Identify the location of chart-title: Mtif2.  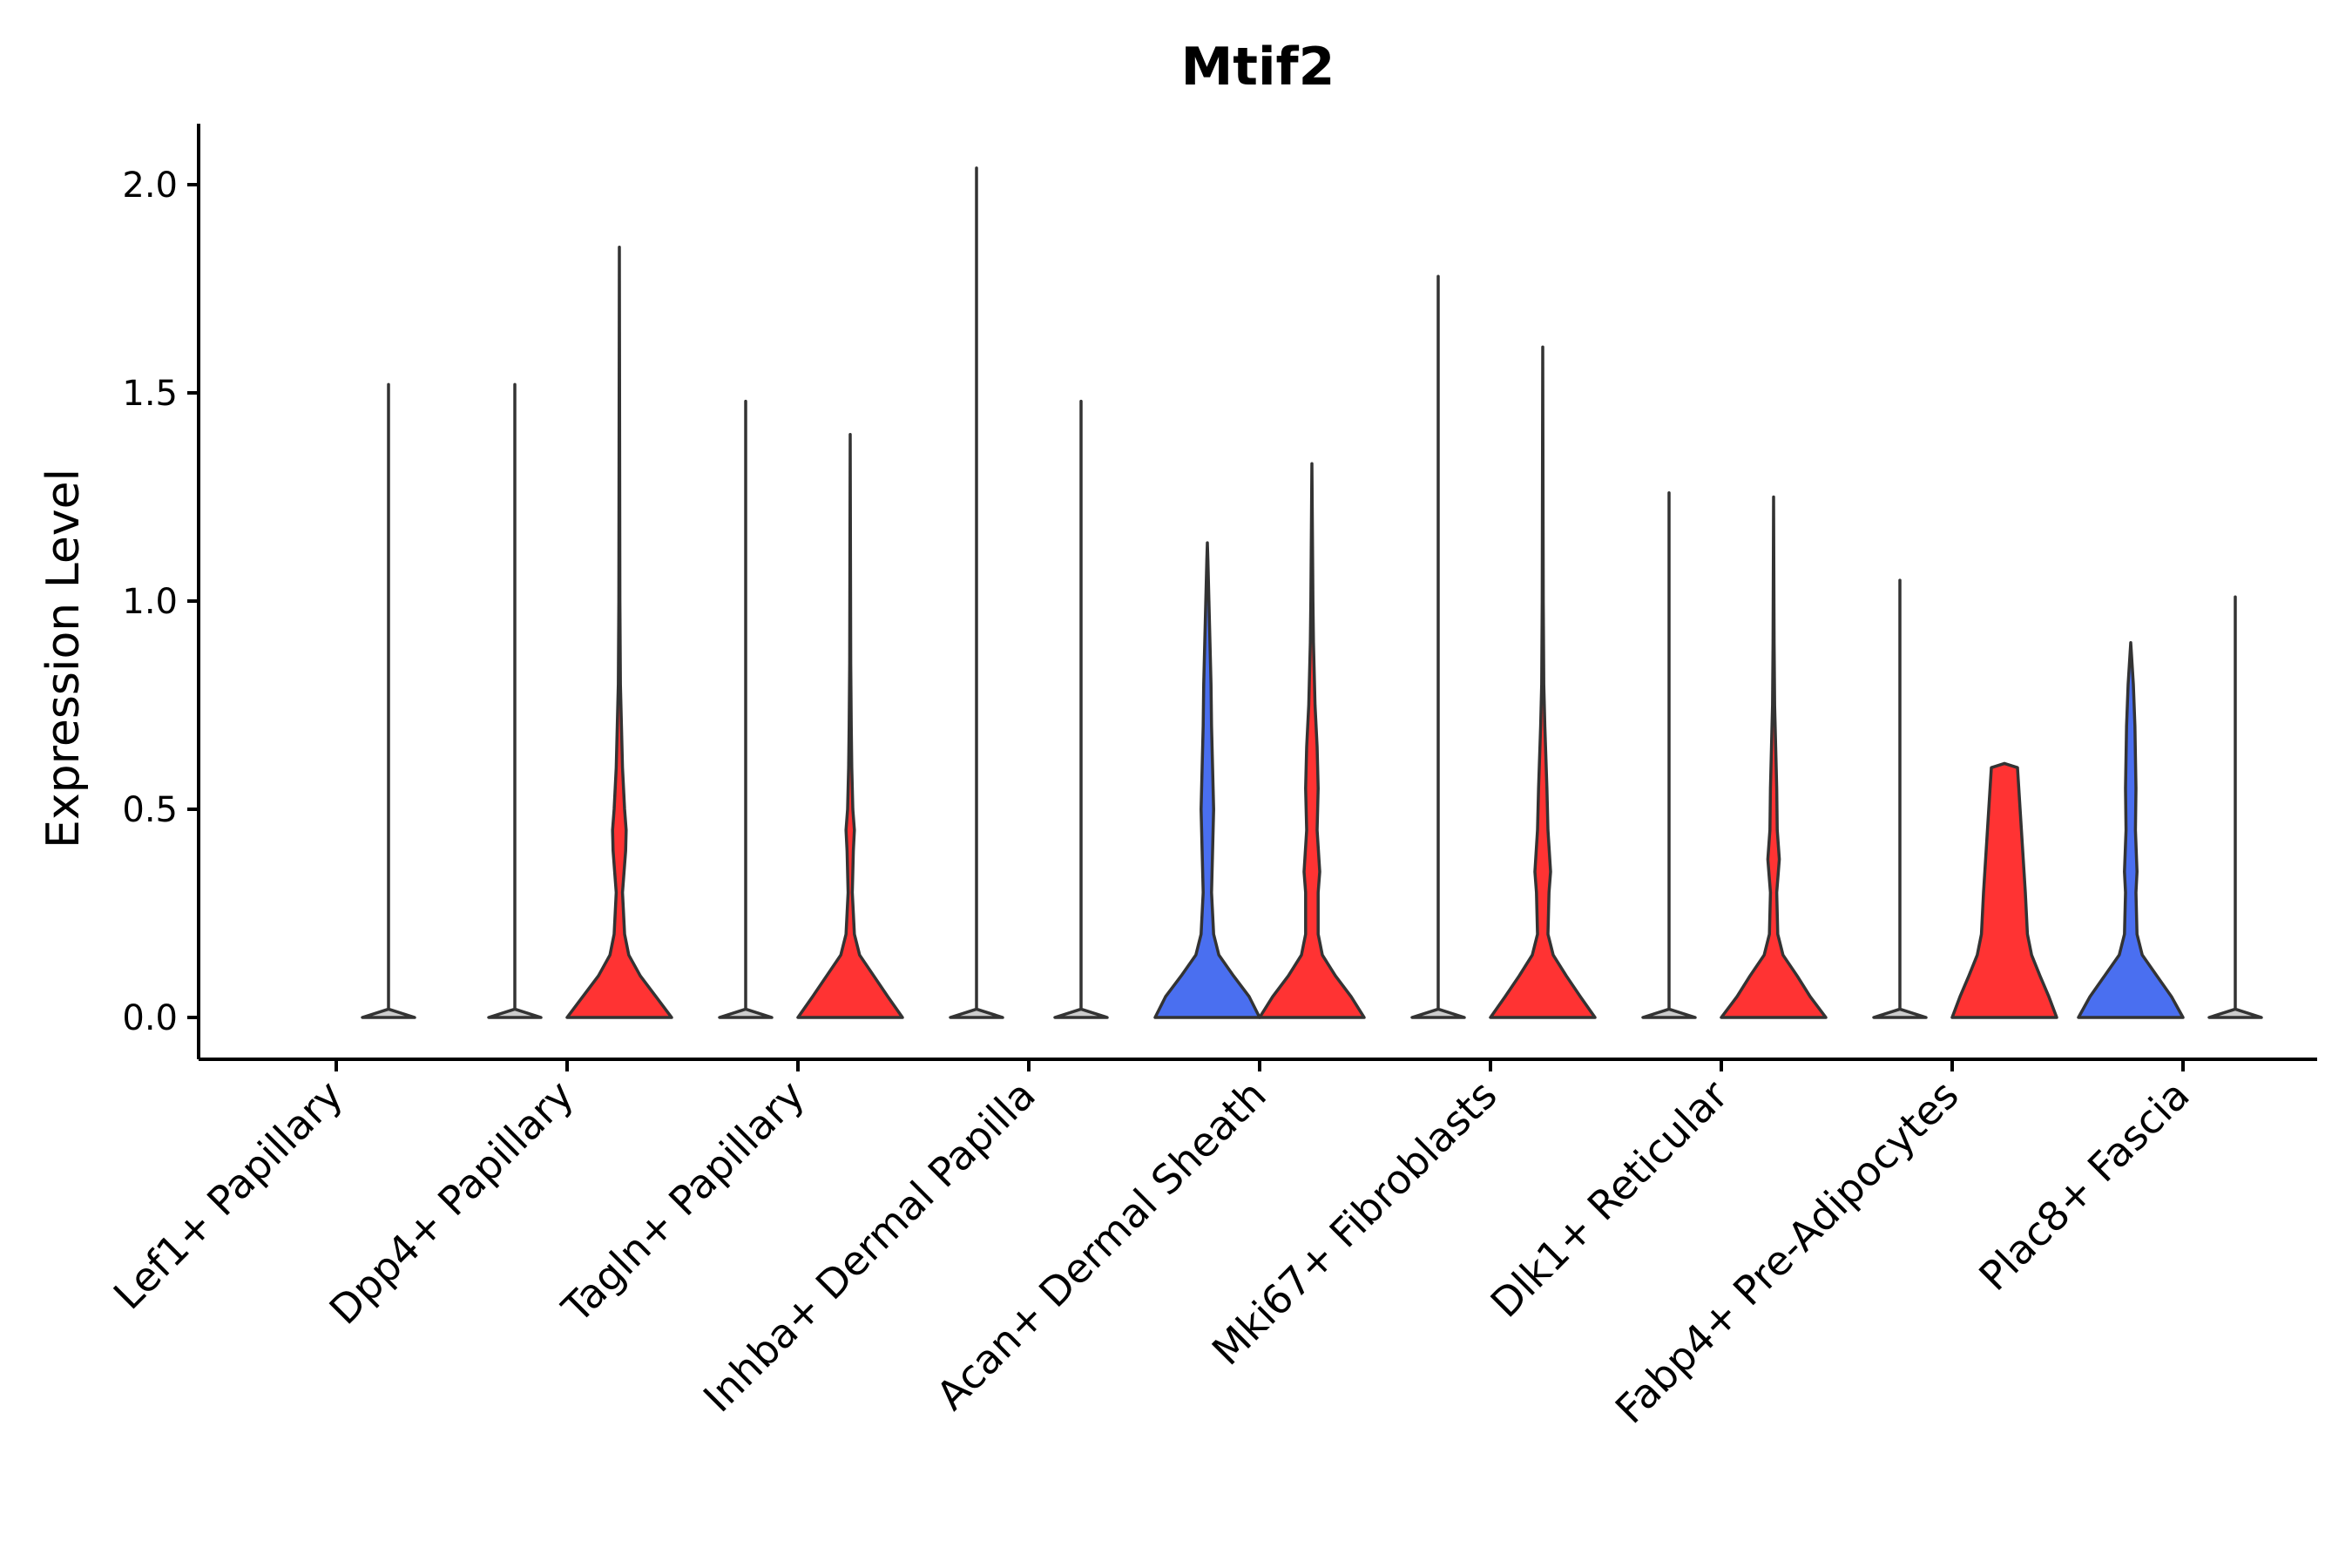
(1258, 67).